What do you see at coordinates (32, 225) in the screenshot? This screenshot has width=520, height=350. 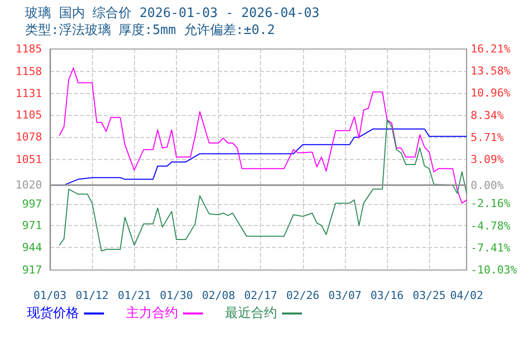 I see `y-tick-label: 971` at bounding box center [32, 225].